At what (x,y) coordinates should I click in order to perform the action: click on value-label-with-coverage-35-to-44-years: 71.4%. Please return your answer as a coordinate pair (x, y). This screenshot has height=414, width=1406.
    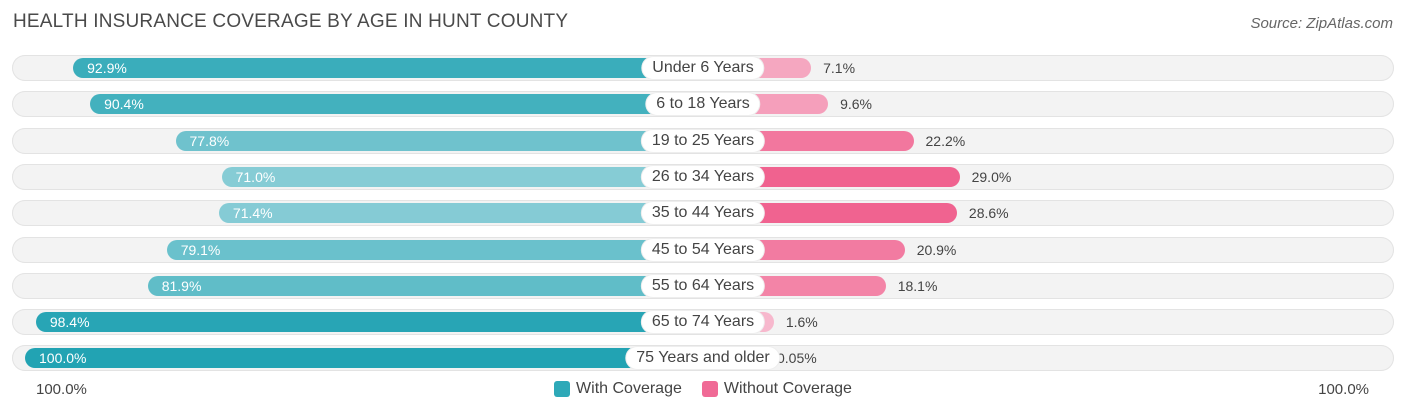
    Looking at the image, I should click on (252, 213).